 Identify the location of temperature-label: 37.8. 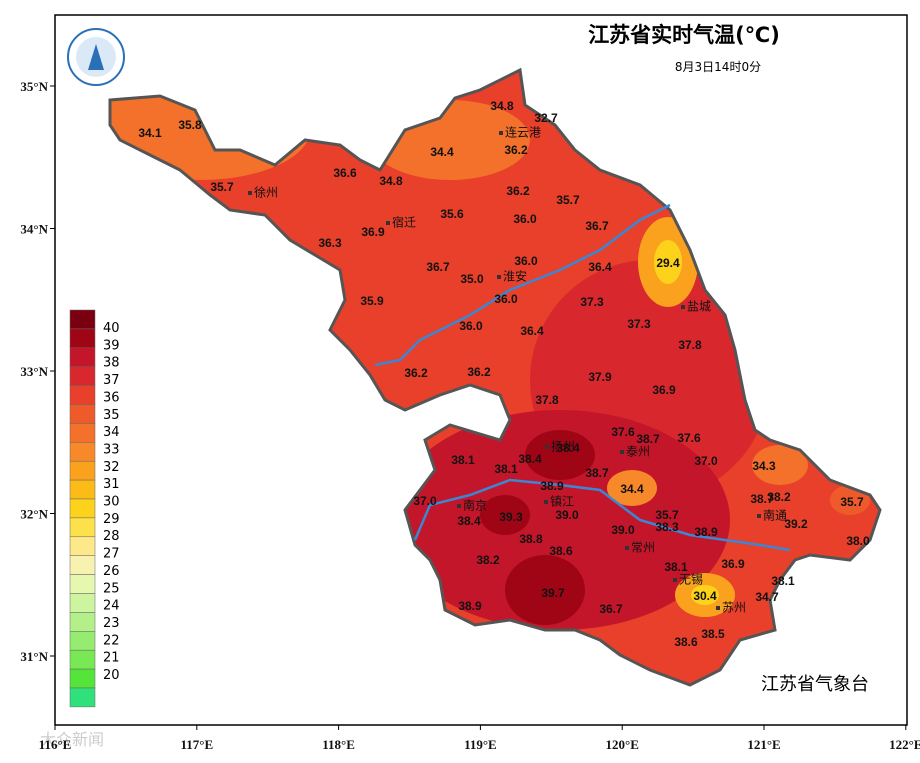
(690, 345).